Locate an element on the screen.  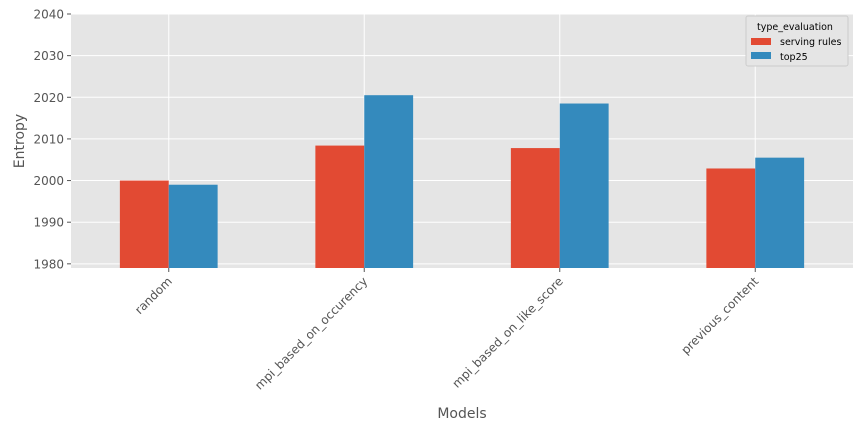
bar-serving-rules-random is located at coordinates (144, 224).